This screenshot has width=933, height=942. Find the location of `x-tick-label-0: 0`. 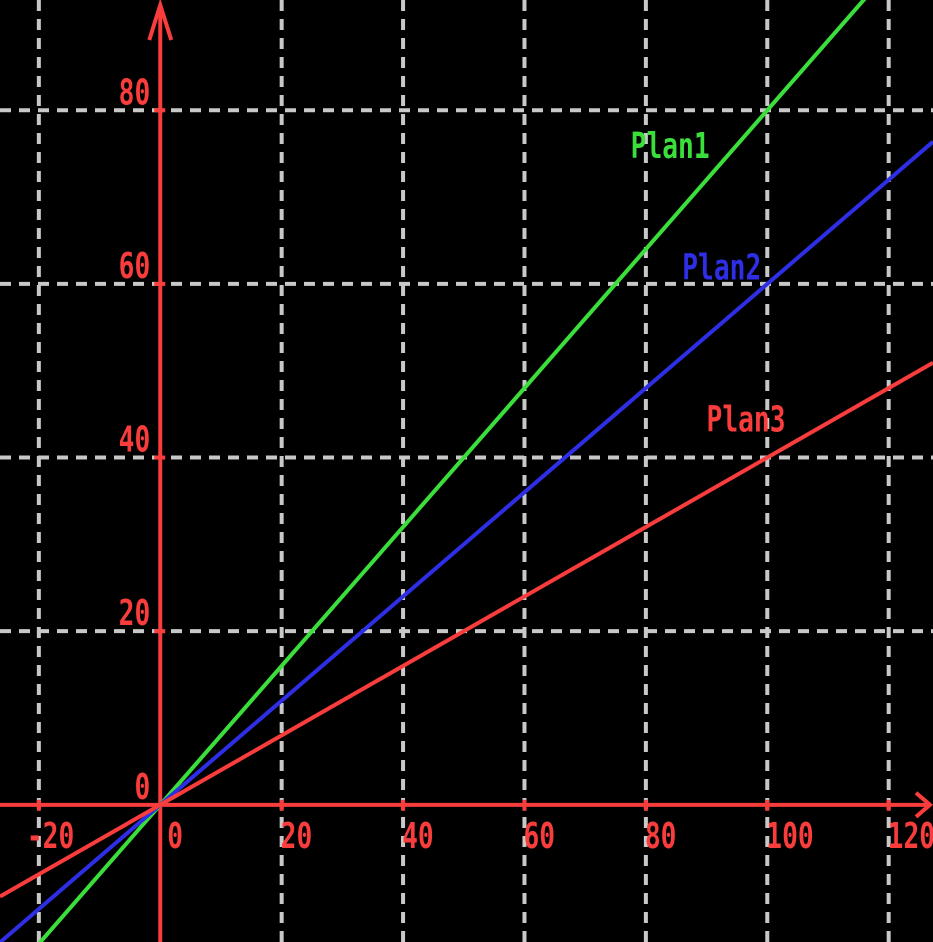

x-tick-label-0: 0 is located at coordinates (175, 836).